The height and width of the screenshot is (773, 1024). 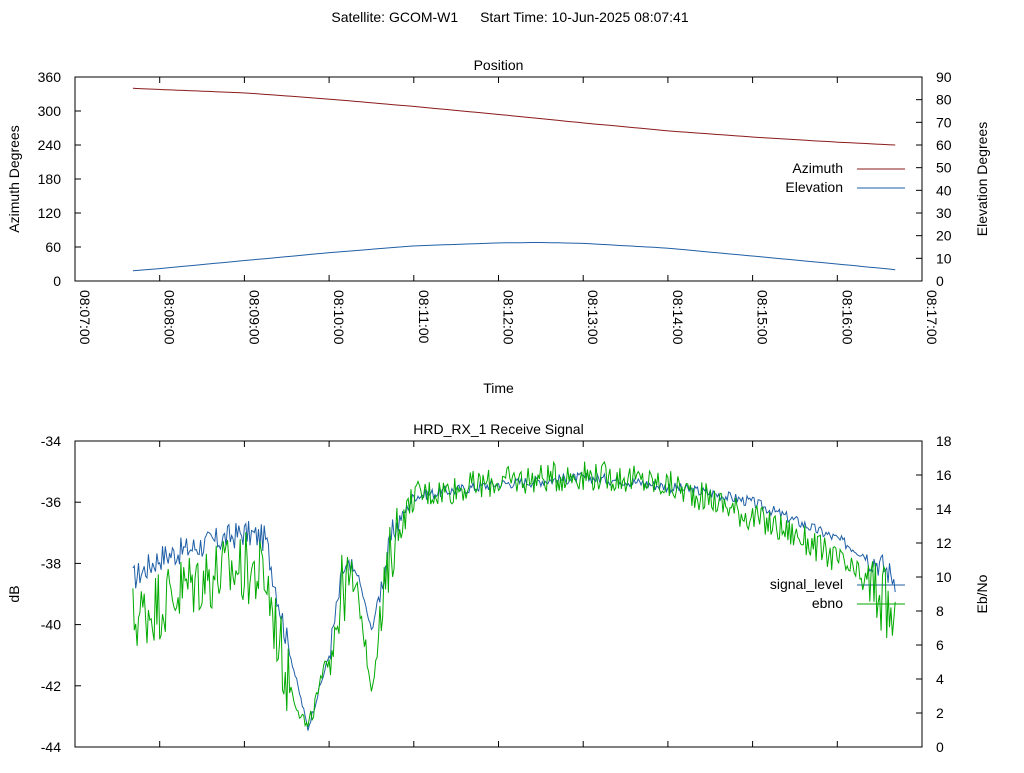 I want to click on y2-tick-label: 14, so click(x=944, y=509).